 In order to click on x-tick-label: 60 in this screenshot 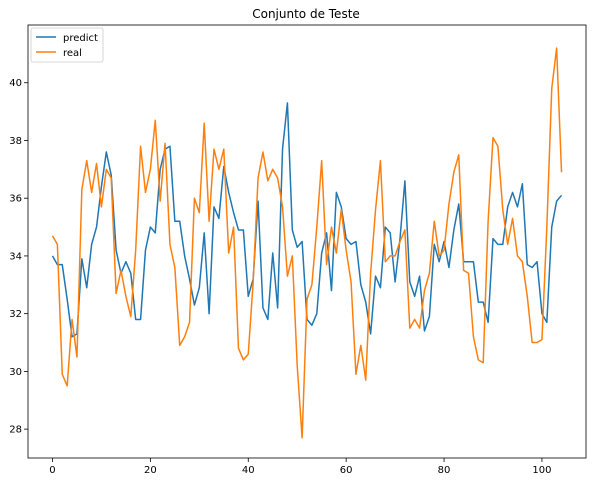, I will do `click(346, 470)`.